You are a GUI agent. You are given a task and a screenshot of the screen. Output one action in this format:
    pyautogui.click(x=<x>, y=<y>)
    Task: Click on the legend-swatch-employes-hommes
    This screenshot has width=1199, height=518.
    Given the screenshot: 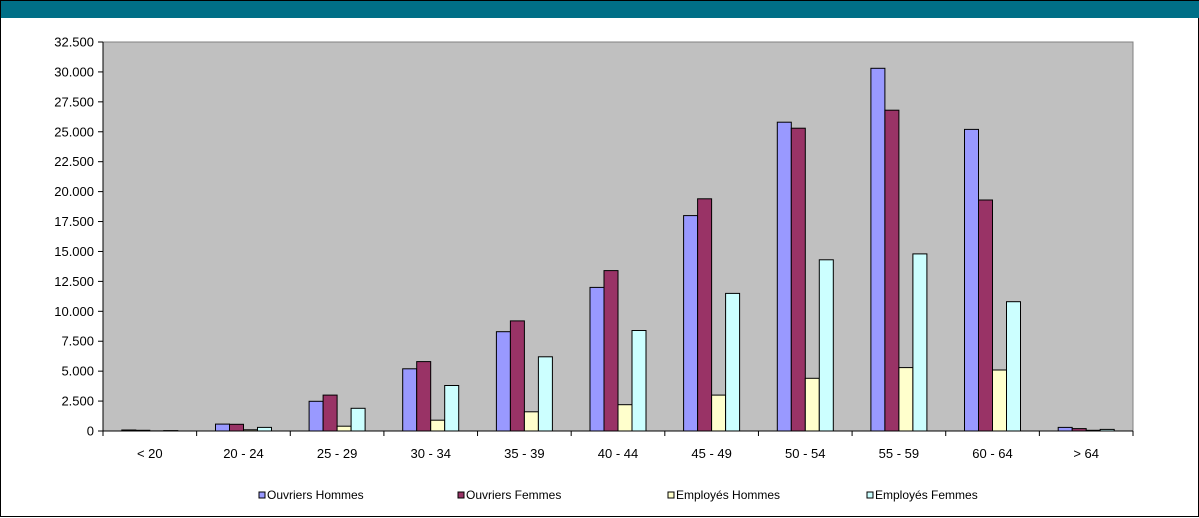 What is the action you would take?
    pyautogui.click(x=671, y=495)
    